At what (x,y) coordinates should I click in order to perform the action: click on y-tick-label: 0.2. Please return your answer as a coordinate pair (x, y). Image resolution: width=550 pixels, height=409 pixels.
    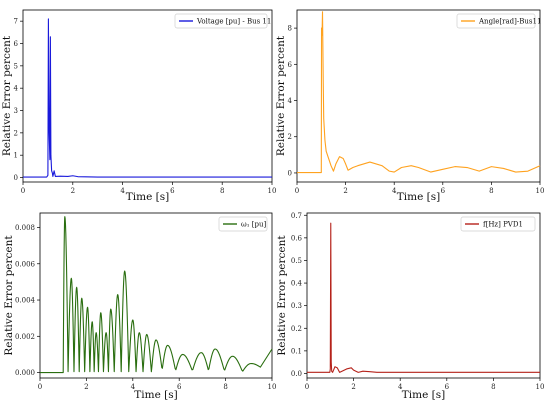
    Looking at the image, I should click on (296, 329).